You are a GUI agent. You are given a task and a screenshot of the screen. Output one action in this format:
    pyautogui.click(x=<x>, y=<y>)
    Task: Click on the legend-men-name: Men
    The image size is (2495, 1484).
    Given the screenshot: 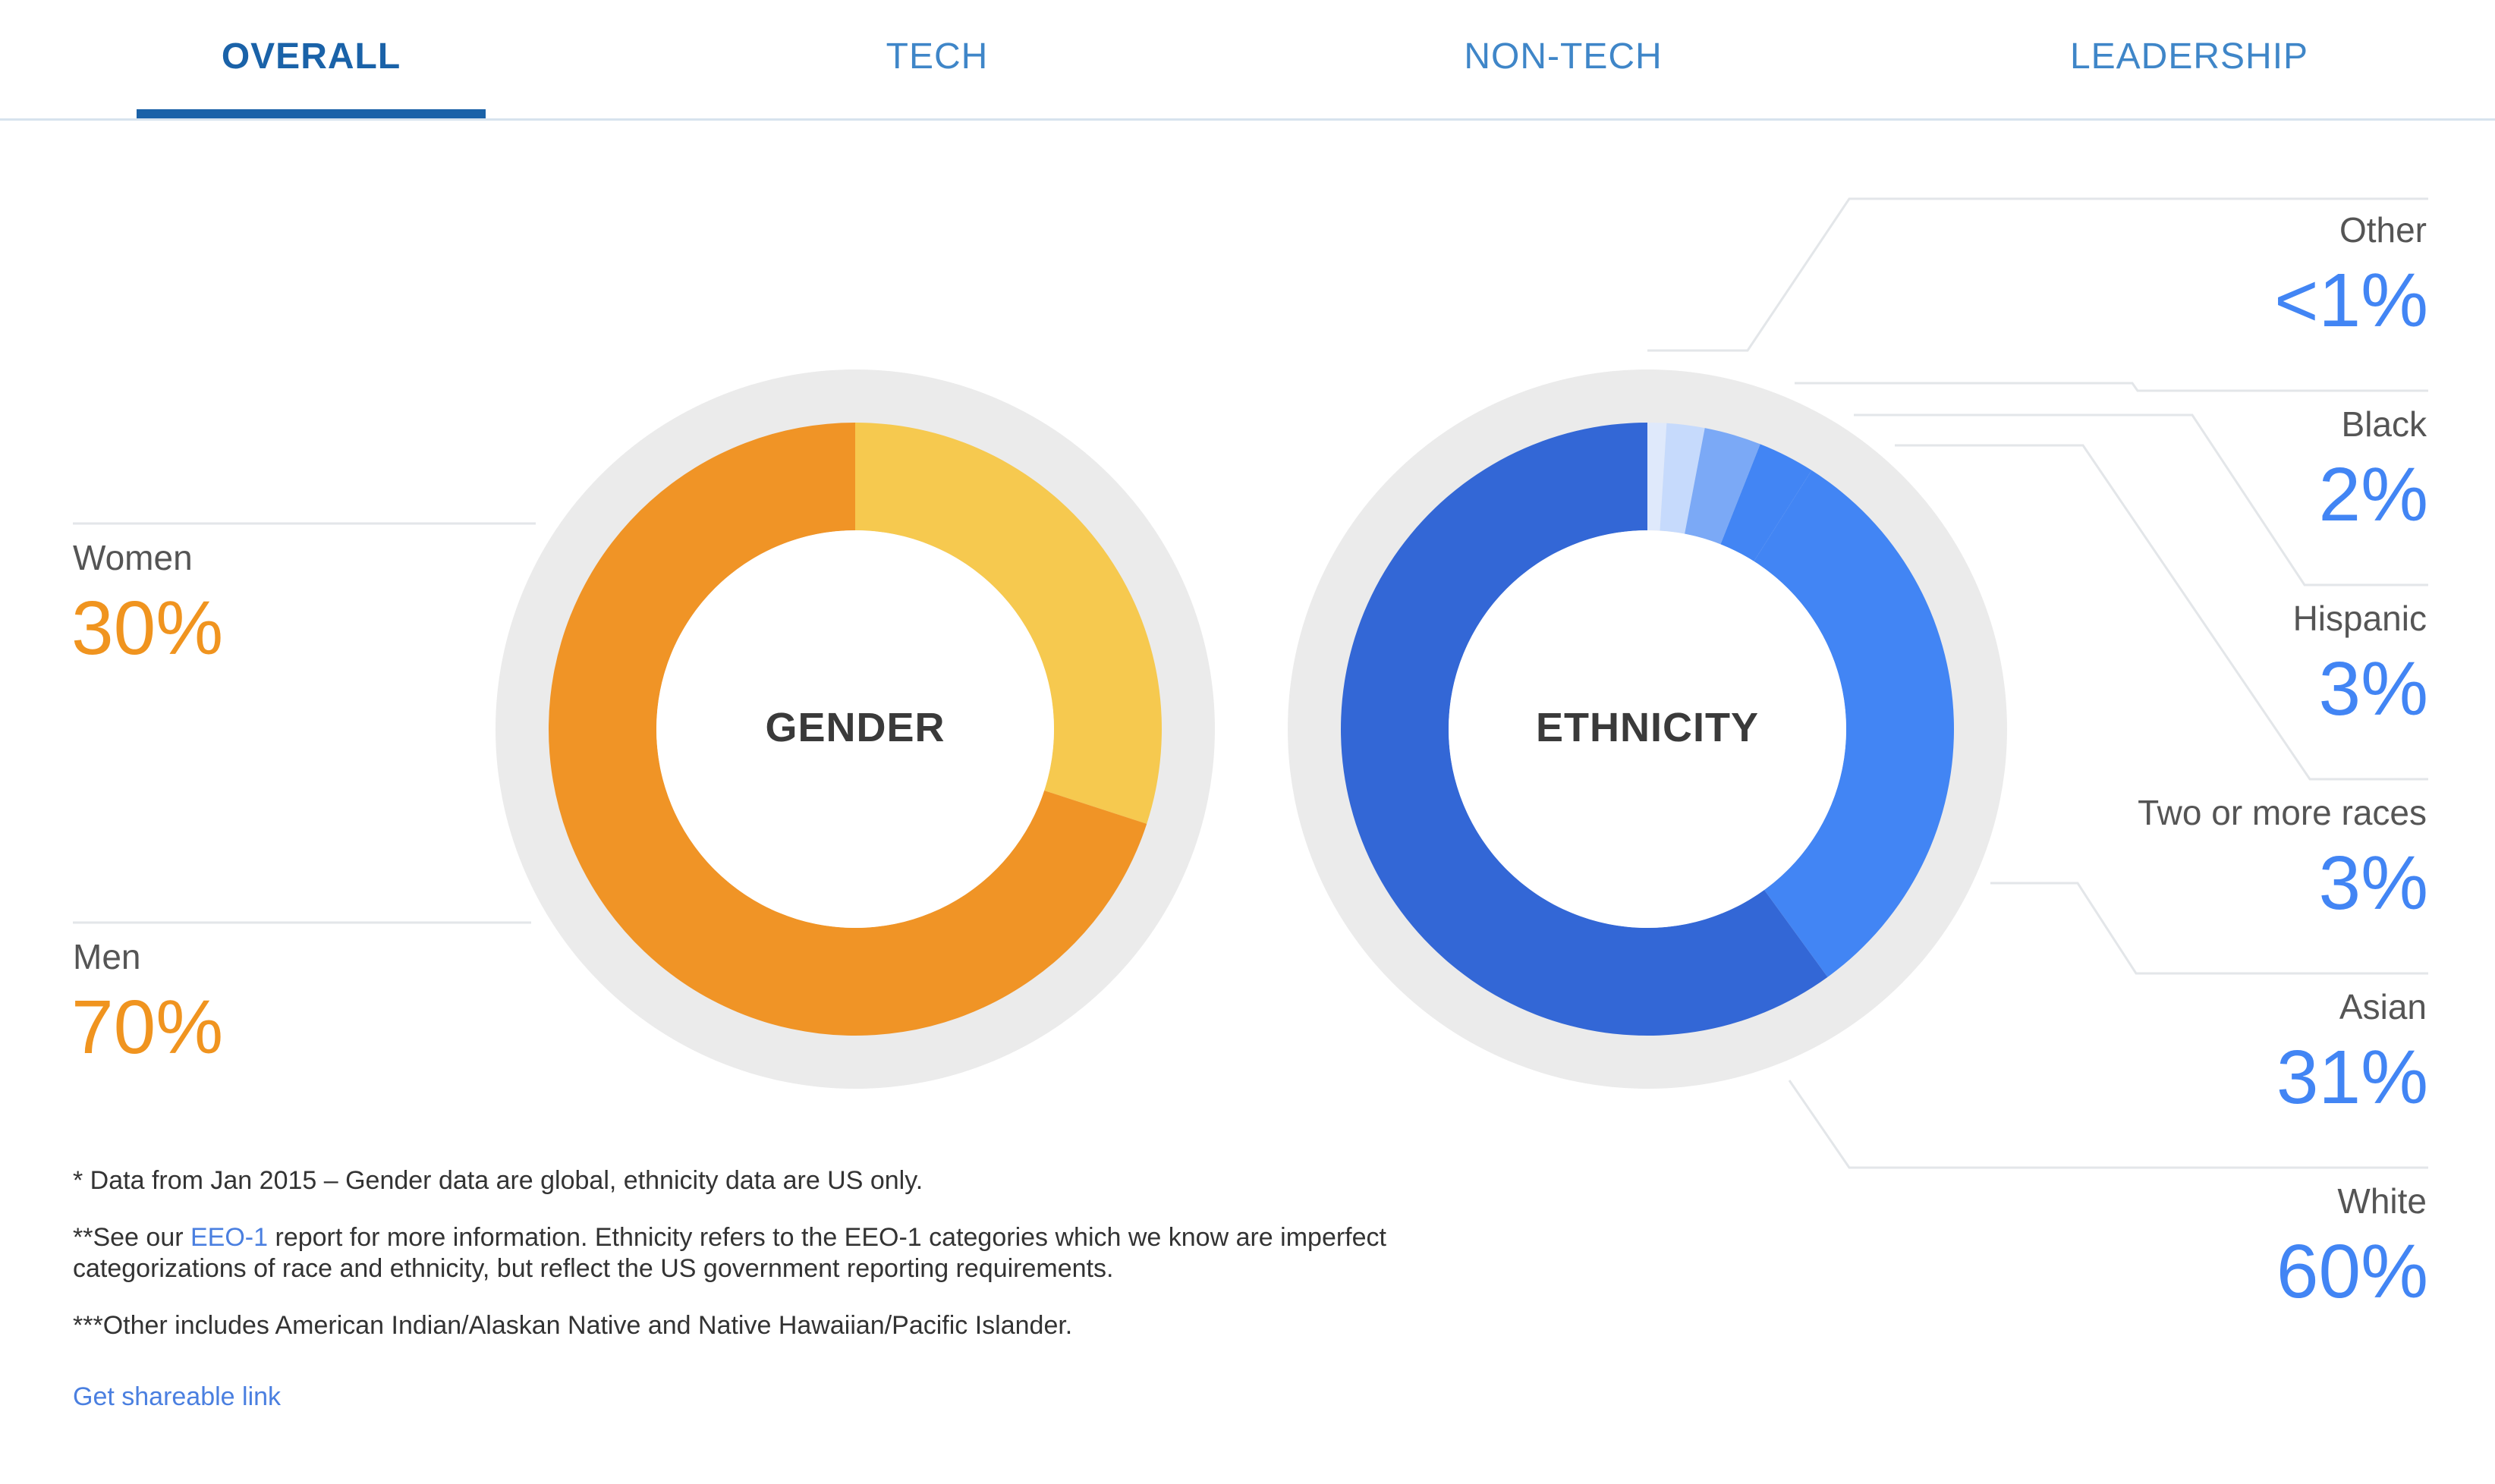 What is the action you would take?
    pyautogui.click(x=107, y=956)
    